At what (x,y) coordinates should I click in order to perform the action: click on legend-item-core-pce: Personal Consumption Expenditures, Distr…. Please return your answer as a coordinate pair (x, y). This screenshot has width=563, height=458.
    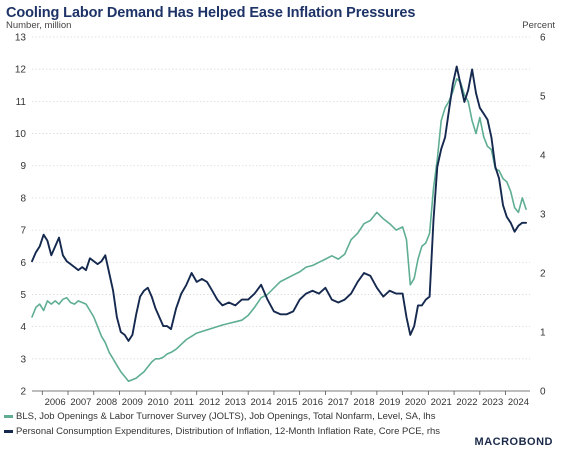
    Looking at the image, I should click on (222, 431).